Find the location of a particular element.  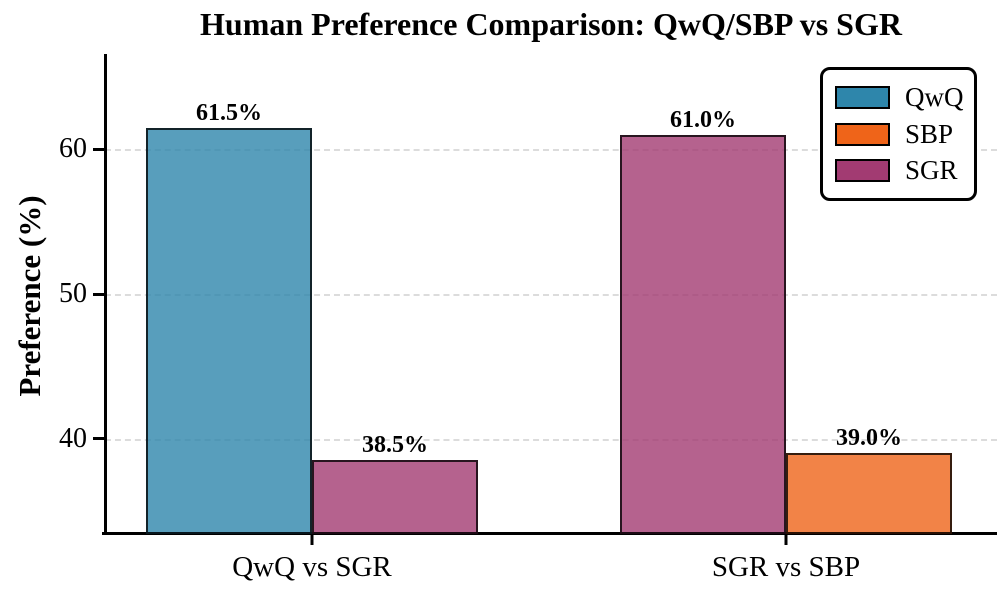

y-axis-label: Preference (%) is located at coordinates (29, 296).